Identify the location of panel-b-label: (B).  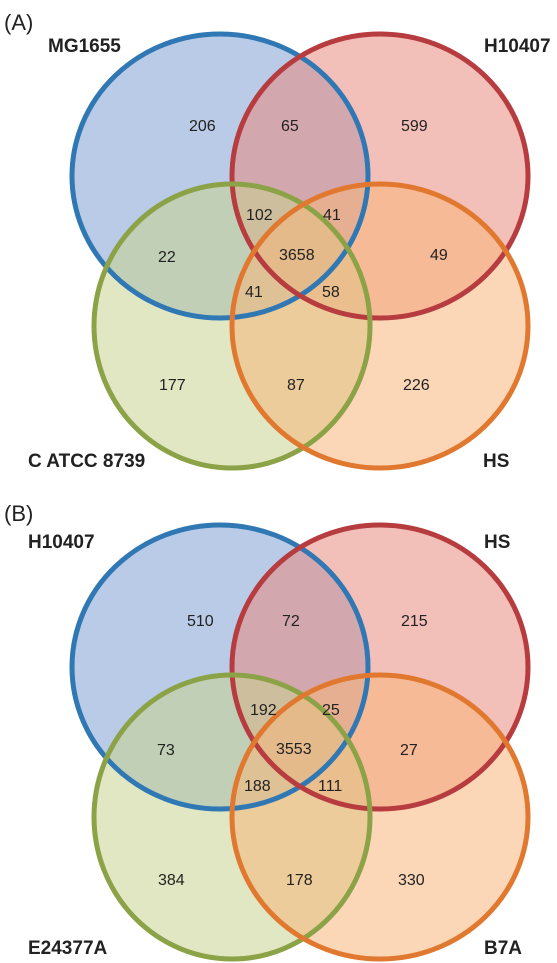
(18, 513).